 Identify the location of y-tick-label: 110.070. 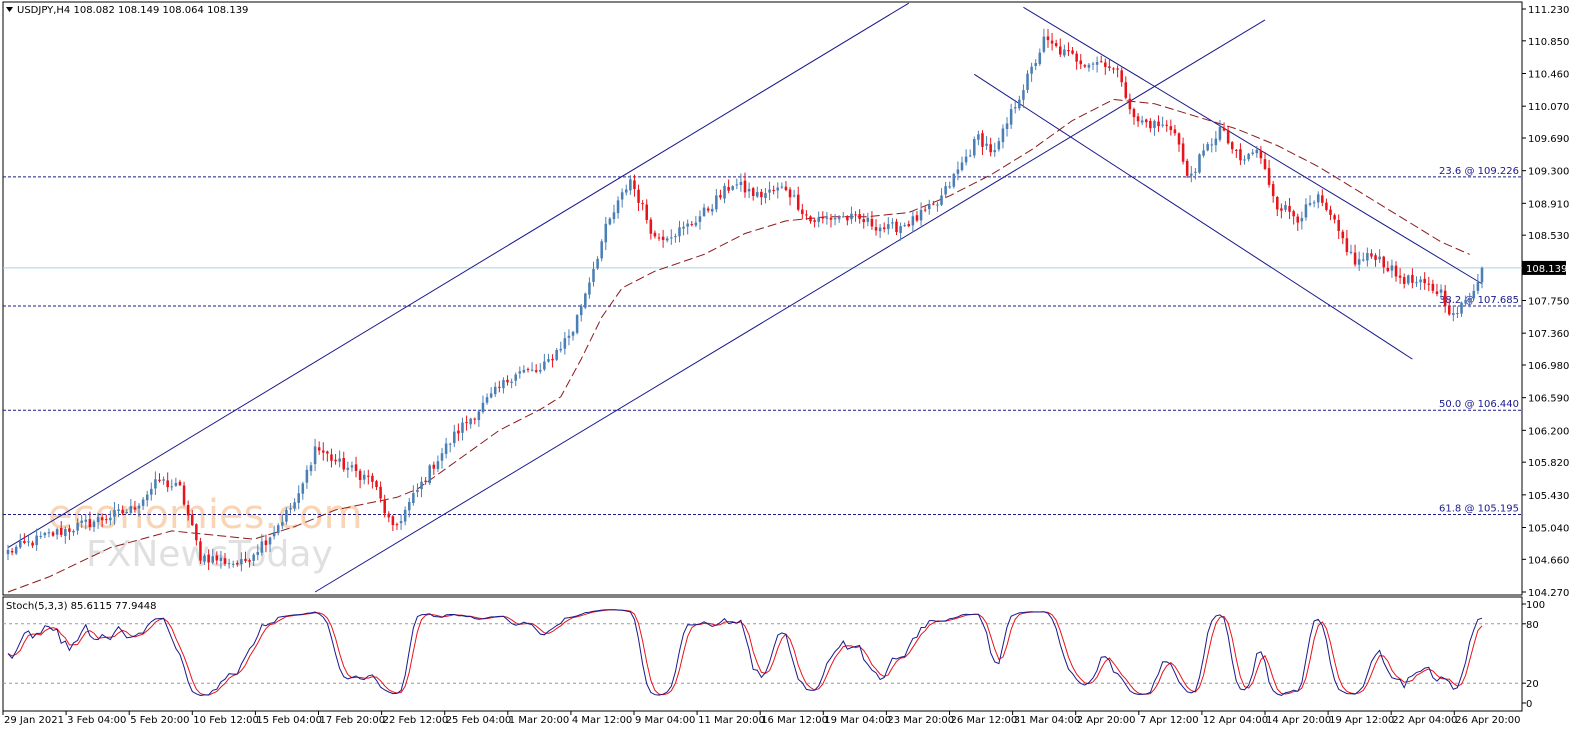
(1548, 107).